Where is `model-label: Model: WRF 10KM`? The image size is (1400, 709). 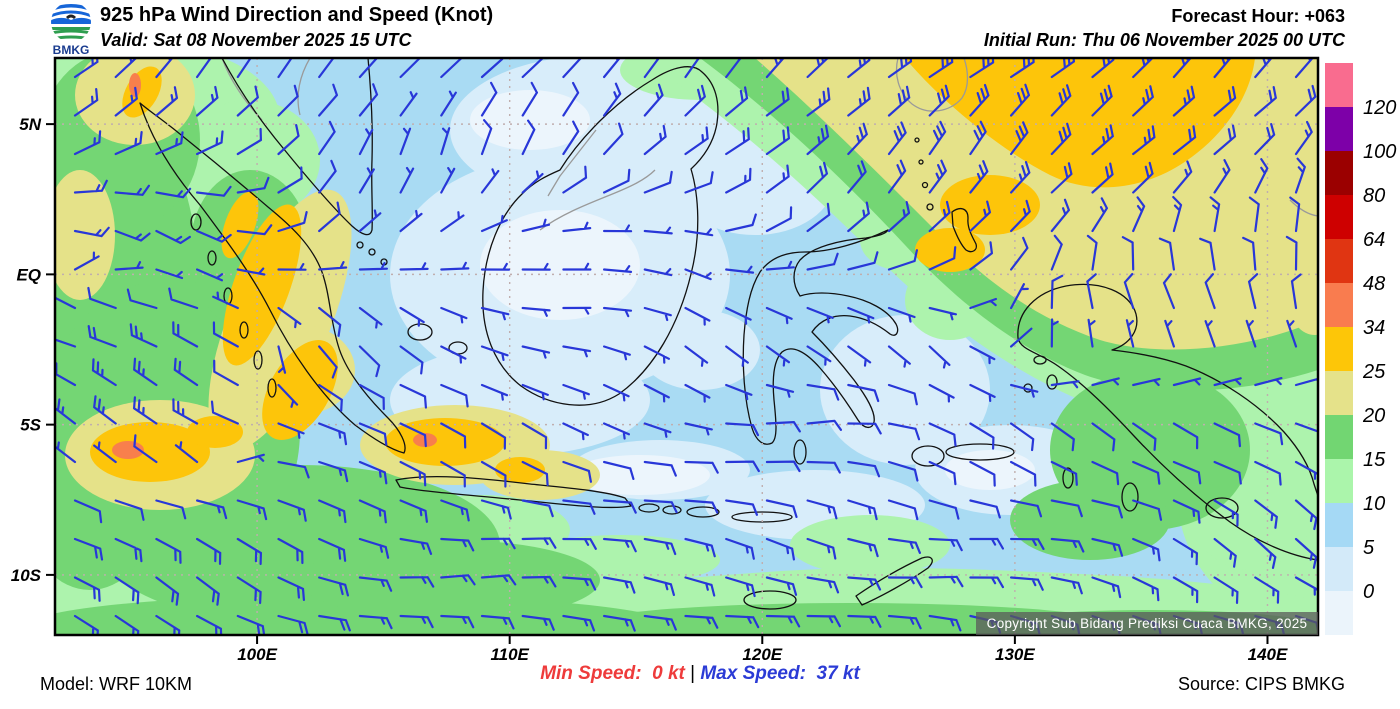
model-label: Model: WRF 10KM is located at coordinates (116, 684).